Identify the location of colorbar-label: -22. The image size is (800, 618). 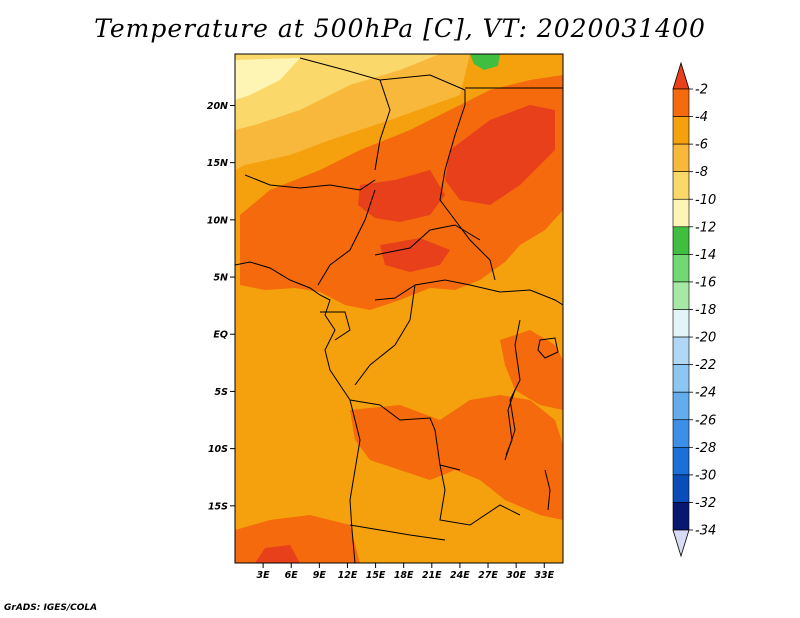
(705, 365).